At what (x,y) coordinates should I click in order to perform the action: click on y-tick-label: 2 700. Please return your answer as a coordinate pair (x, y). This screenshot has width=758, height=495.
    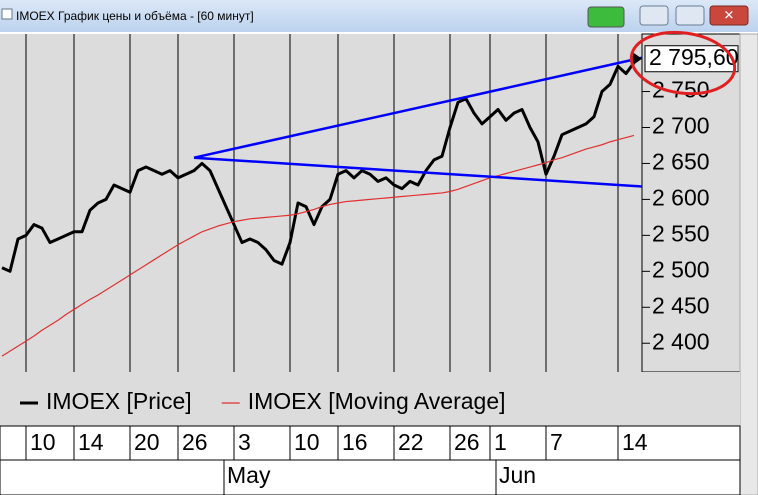
    Looking at the image, I should click on (681, 126).